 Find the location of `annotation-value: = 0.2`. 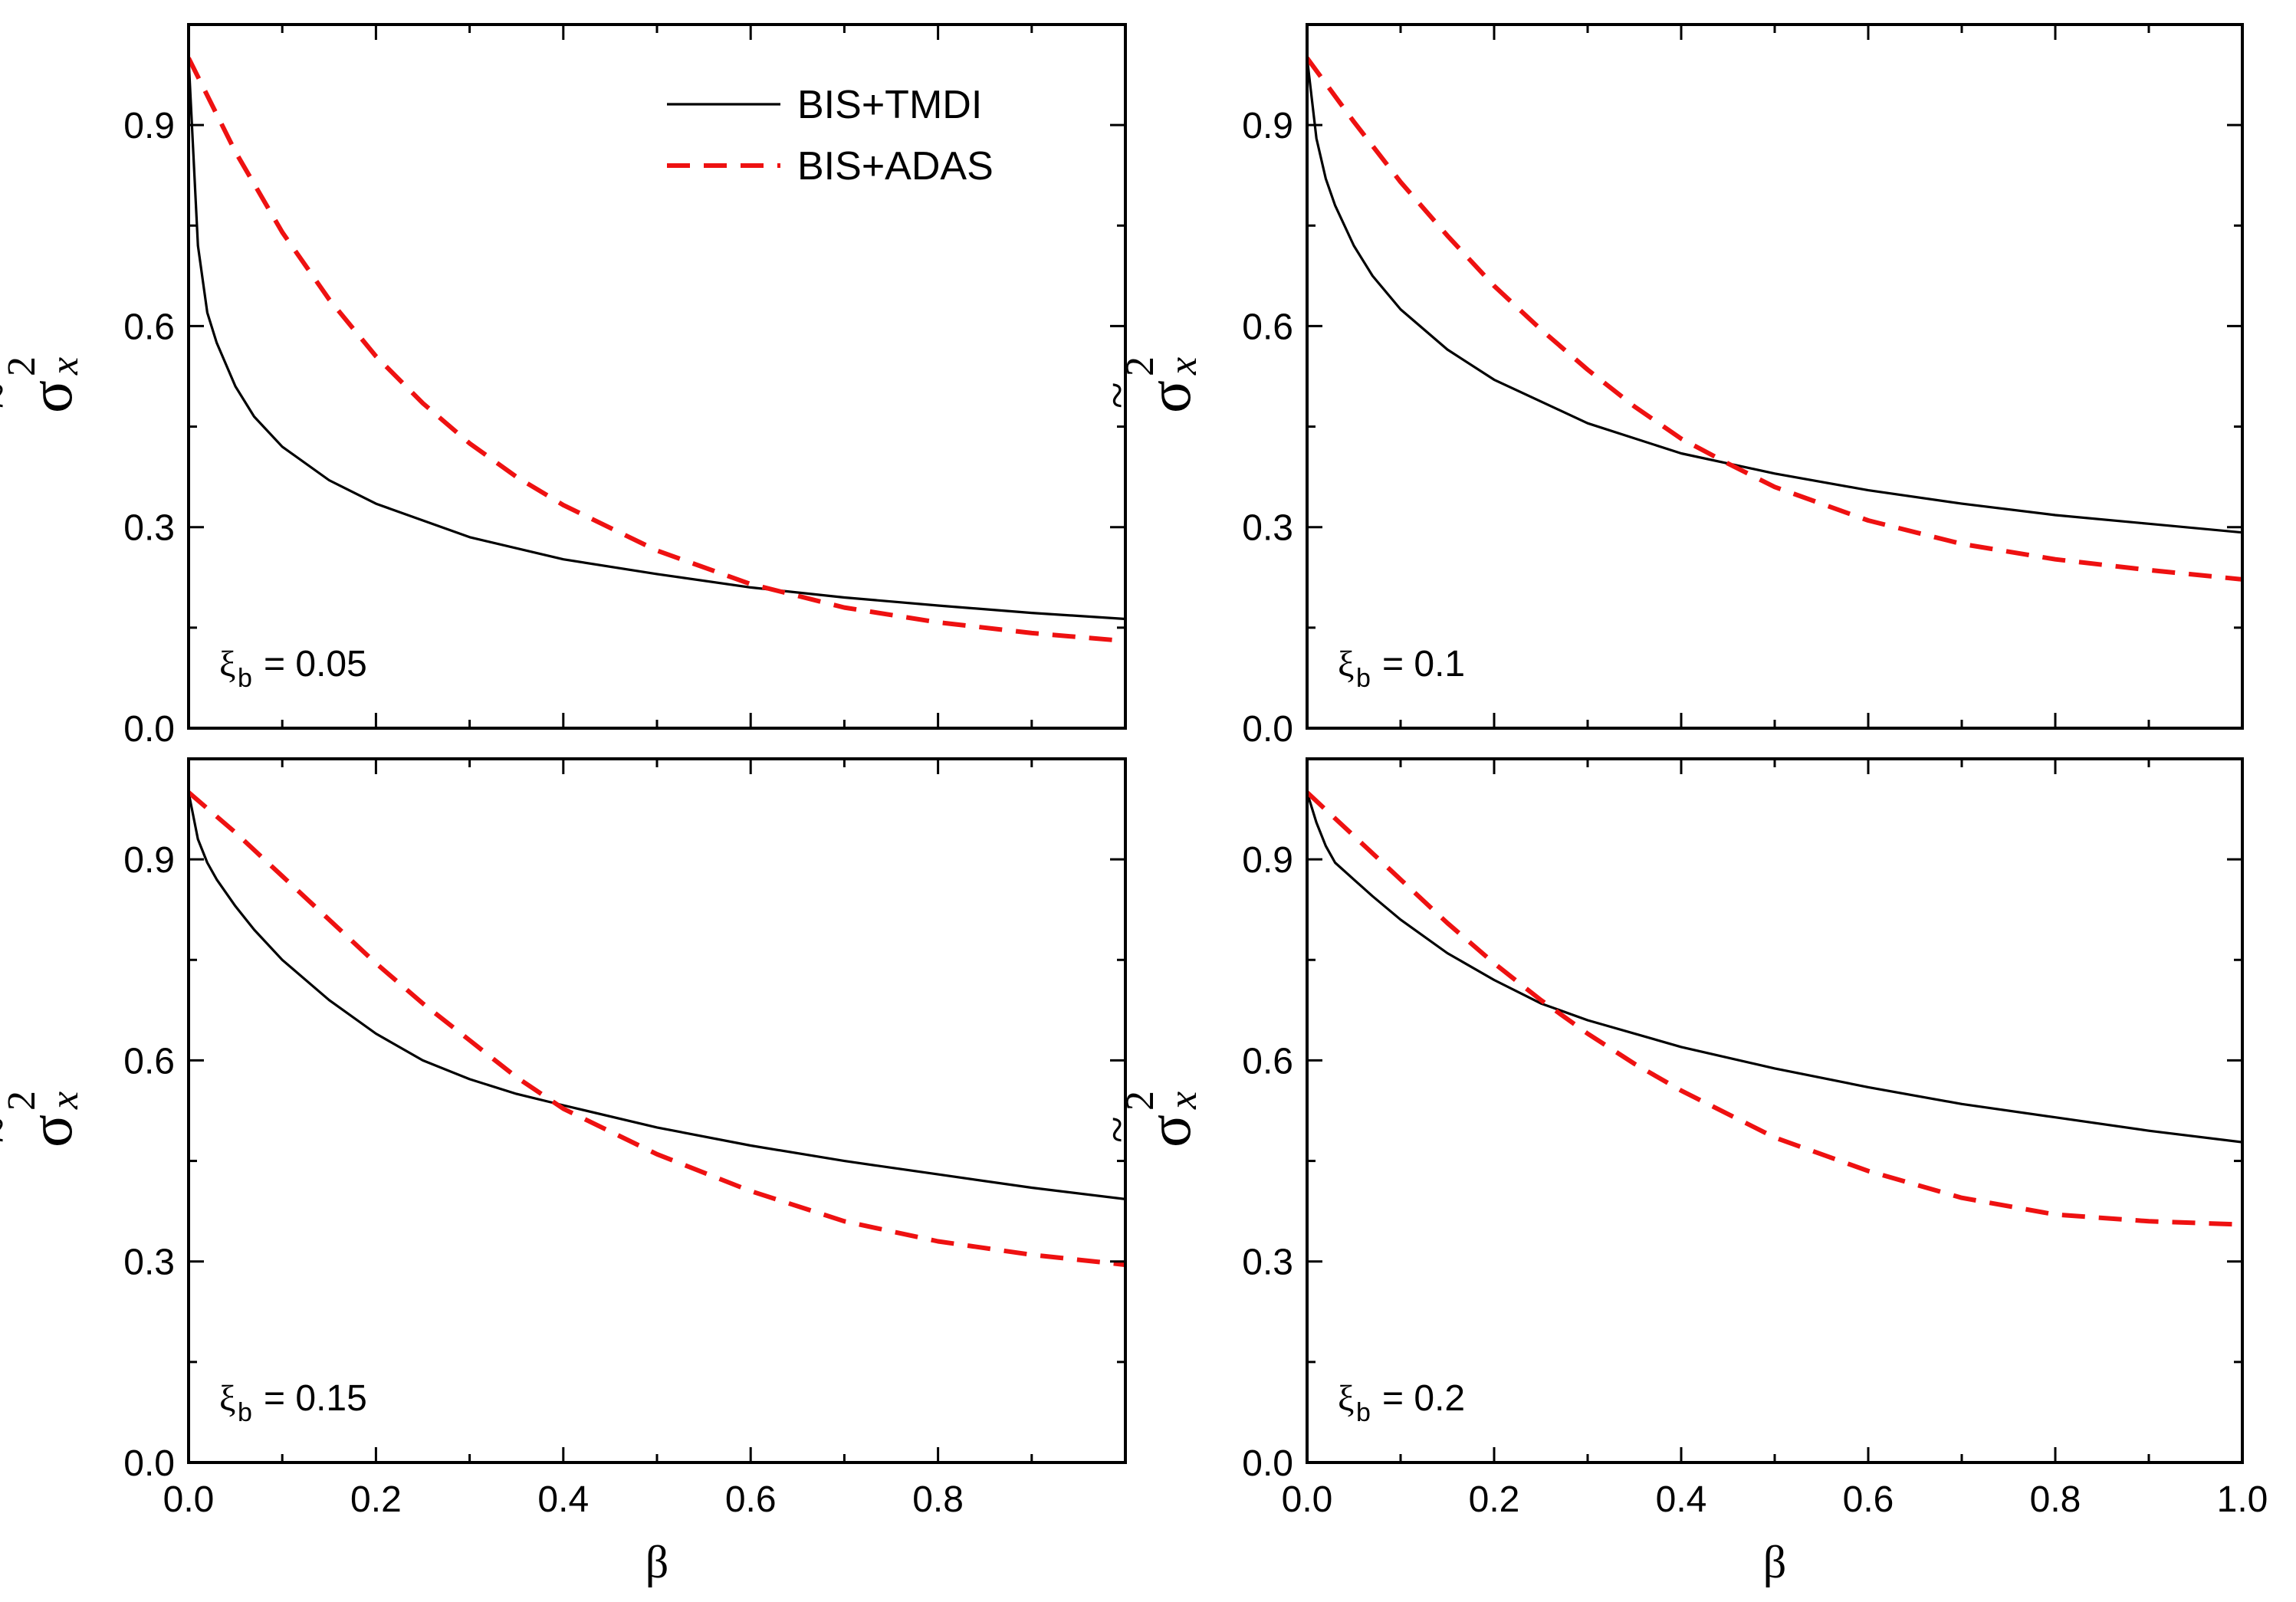

annotation-value: = 0.2 is located at coordinates (1423, 1398).